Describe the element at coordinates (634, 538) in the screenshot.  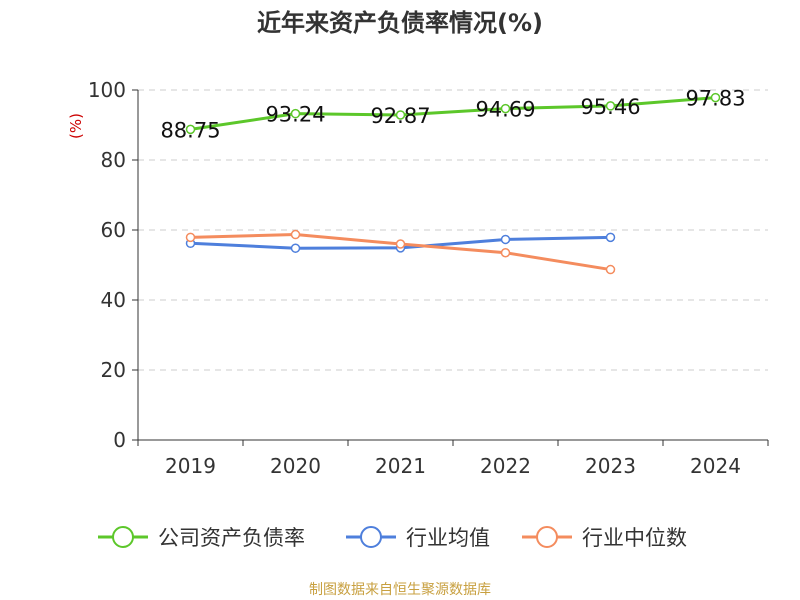
I see `legend-label: 行业中位数` at that location.